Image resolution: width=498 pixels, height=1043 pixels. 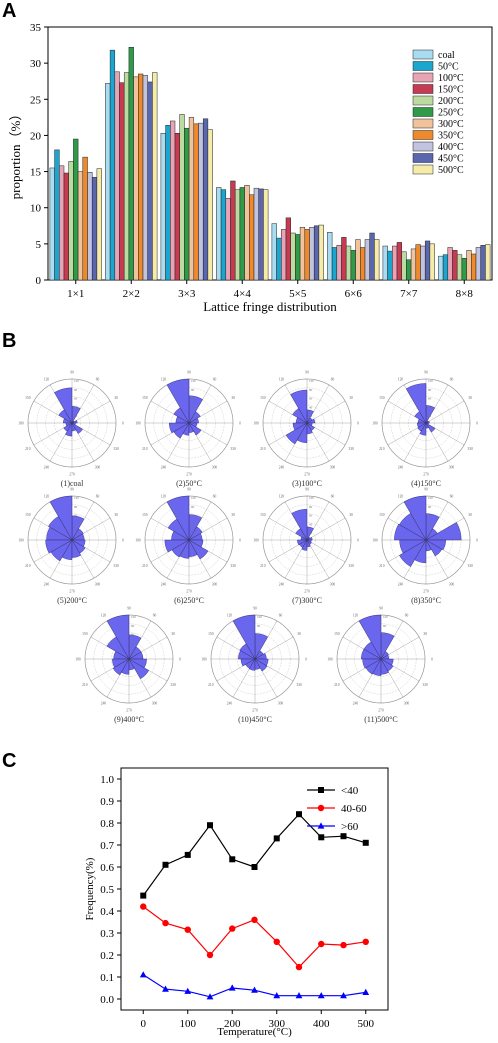 I want to click on rose-label: (8)350°C, so click(x=426, y=600).